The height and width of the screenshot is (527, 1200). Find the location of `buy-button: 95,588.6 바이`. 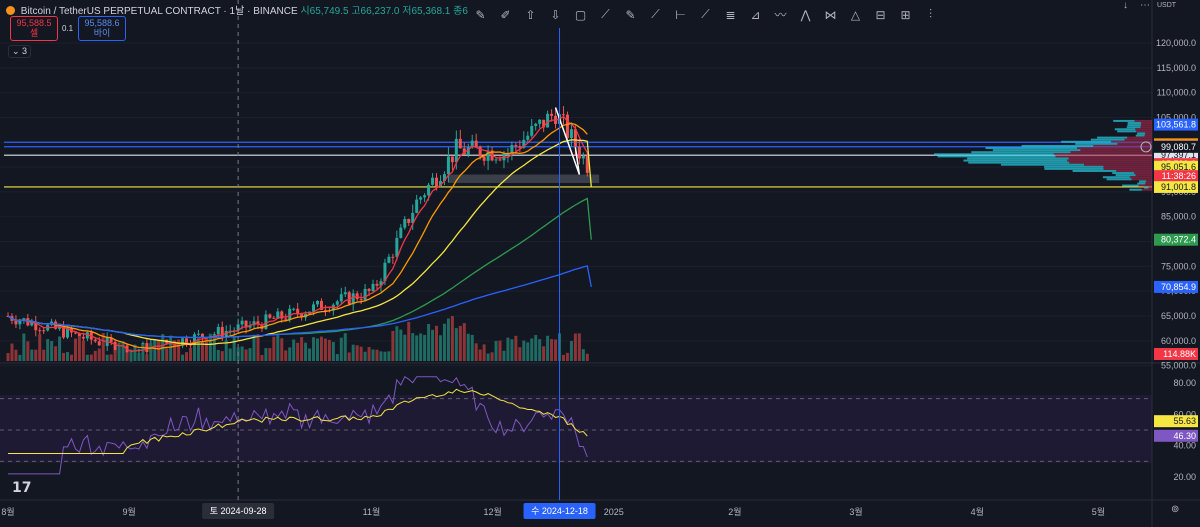

buy-button: 95,588.6 바이 is located at coordinates (102, 28).